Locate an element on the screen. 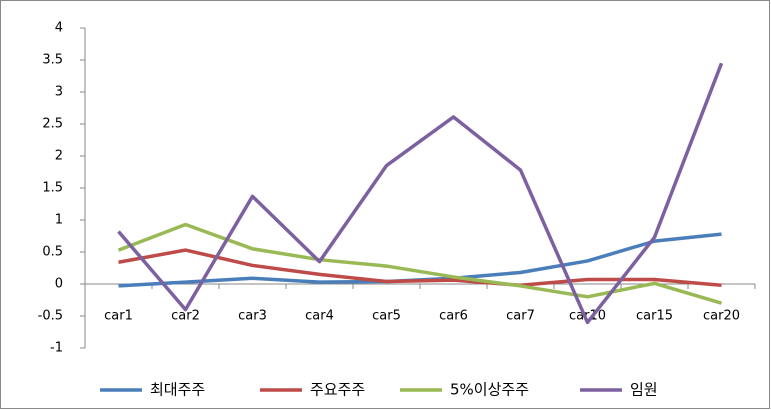 This screenshot has width=771, height=410. y-tick-label: -1 is located at coordinates (56, 348).